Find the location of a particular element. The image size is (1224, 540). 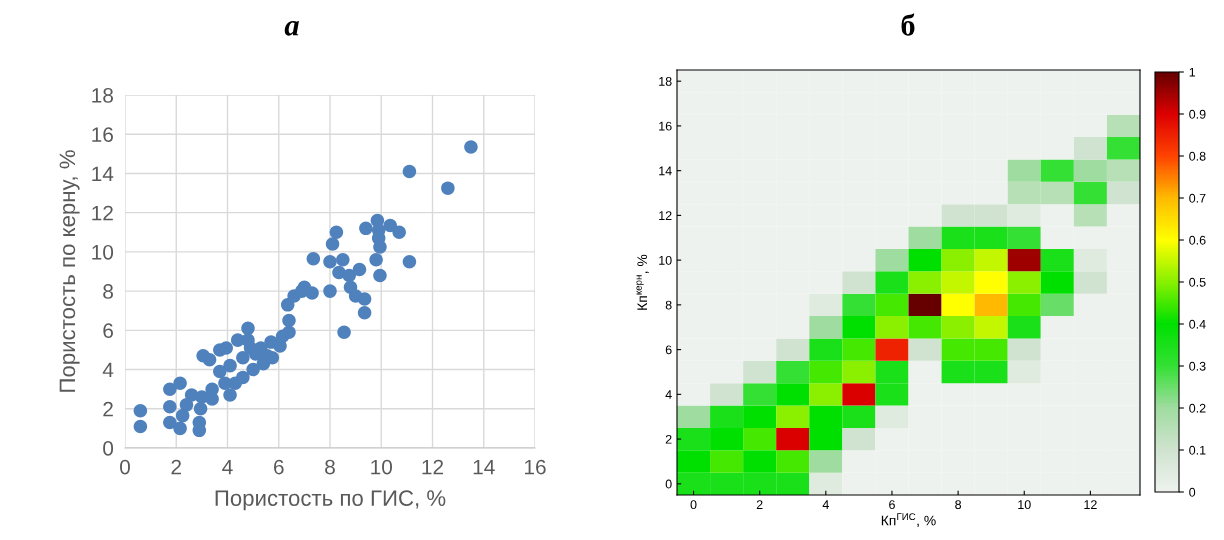

color-bar-label: 0 is located at coordinates (1192, 492).